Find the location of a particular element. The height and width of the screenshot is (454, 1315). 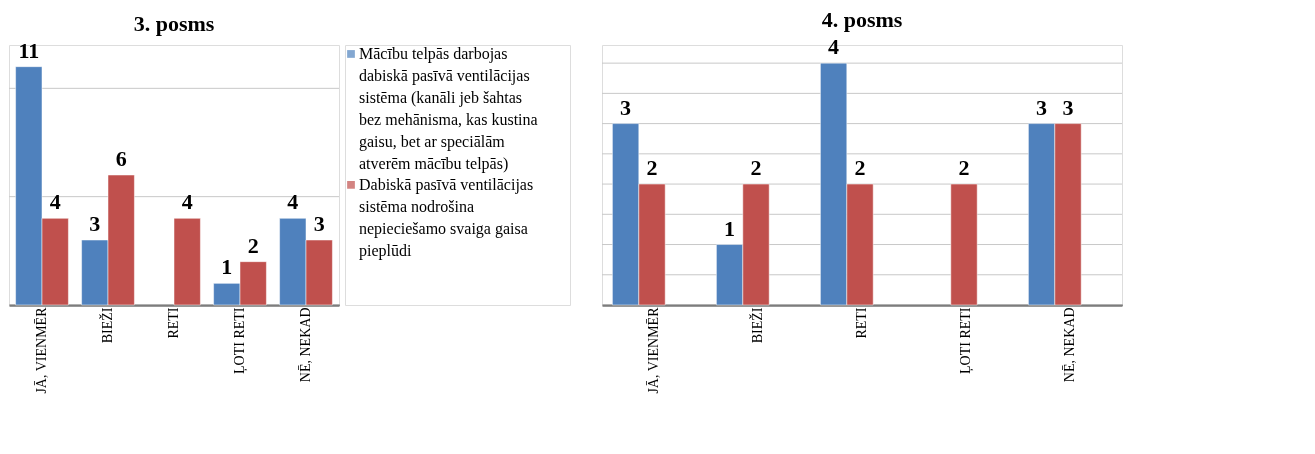

data-label: 11 is located at coordinates (29, 50).